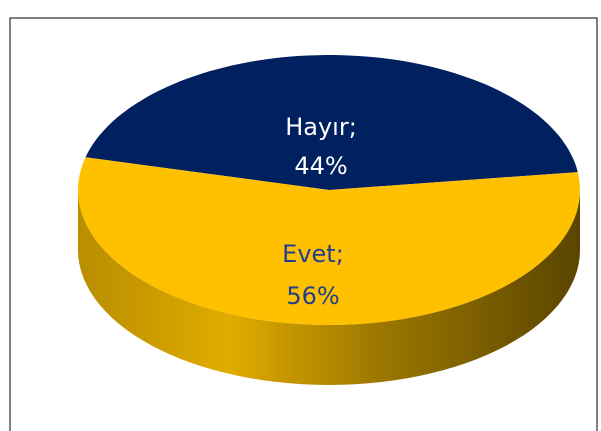 This screenshot has height=431, width=601. I want to click on slice-category-label: Hayır;, so click(321, 127).